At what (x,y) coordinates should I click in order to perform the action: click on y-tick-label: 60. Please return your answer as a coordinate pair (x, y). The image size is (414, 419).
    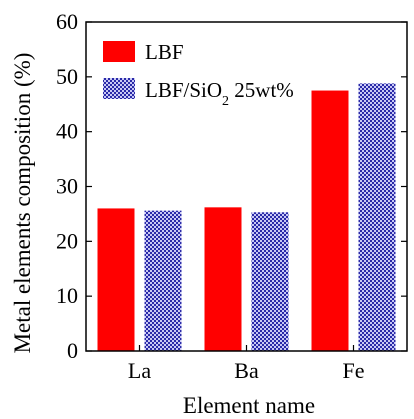
    Looking at the image, I should click on (67, 21).